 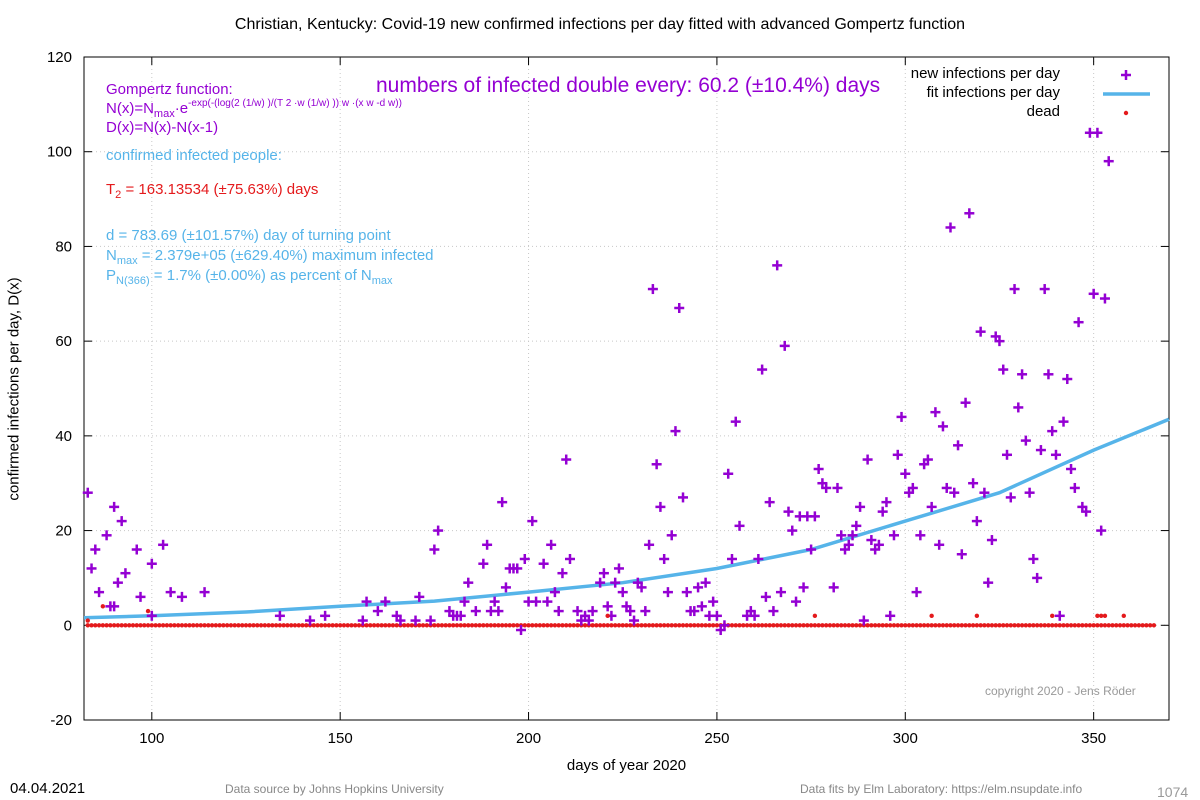 I want to click on y-tick-label: 0, so click(x=68, y=625).